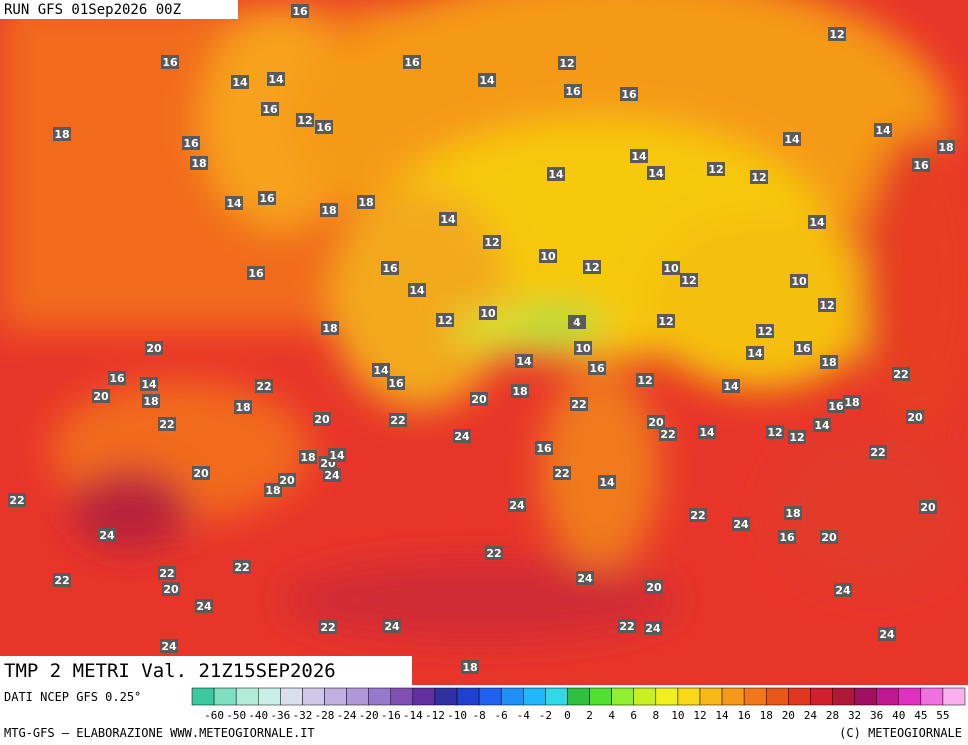 The height and width of the screenshot is (745, 968). I want to click on run-label: RUN GFS 01Sep2026 00Z, so click(92, 10).